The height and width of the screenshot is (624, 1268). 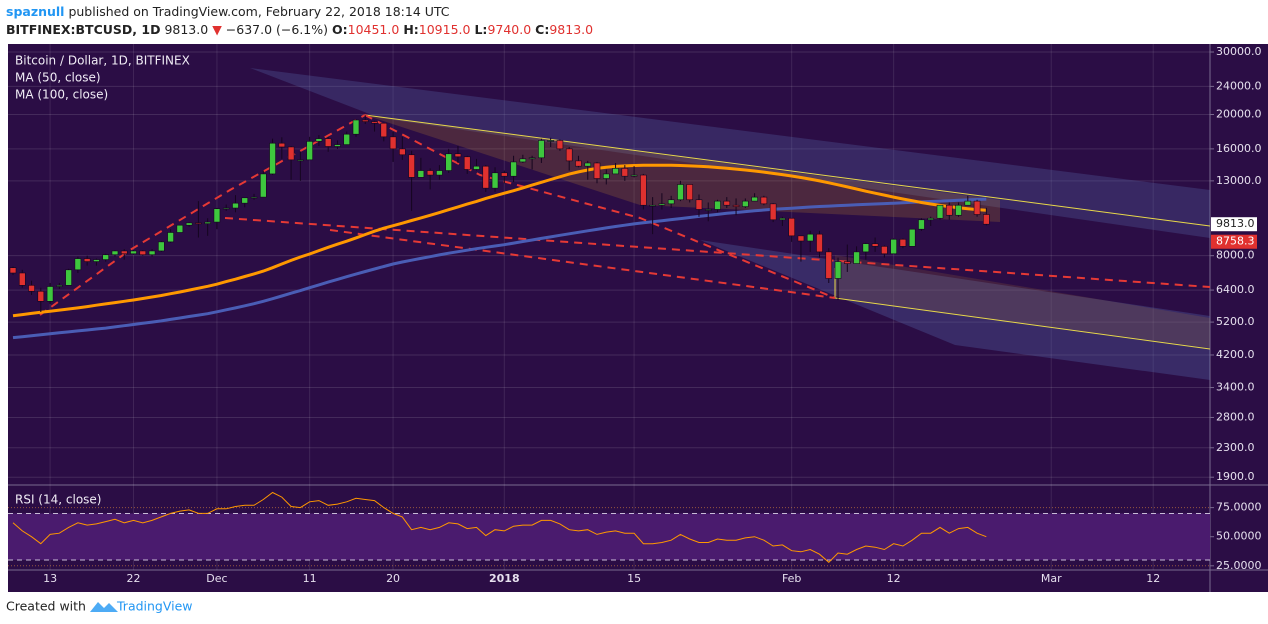 What do you see at coordinates (58, 78) in the screenshot?
I see `legend-entry: MA (50, close)` at bounding box center [58, 78].